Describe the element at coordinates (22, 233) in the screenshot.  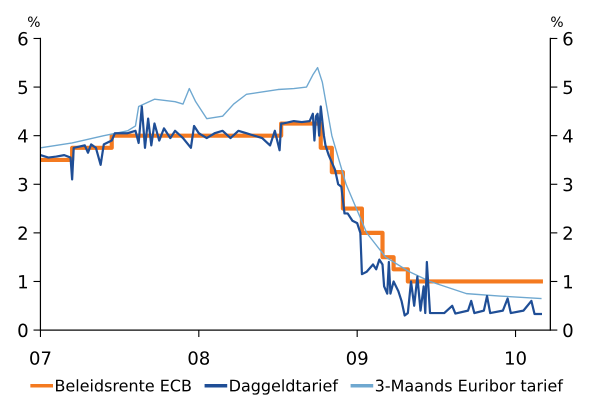
I see `y-tick-label: 2` at that location.